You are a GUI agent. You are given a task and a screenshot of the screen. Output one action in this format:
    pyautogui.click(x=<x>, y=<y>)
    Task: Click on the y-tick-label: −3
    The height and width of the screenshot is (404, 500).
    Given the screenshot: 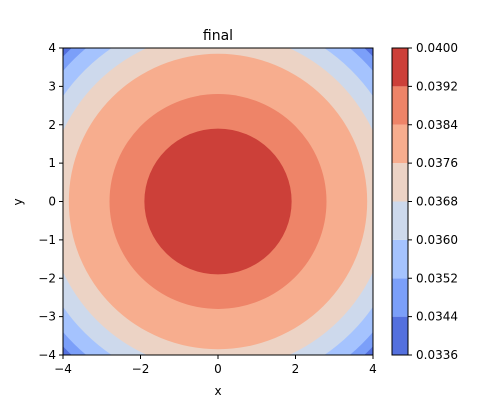 What is the action you would take?
    pyautogui.click(x=47, y=317)
    